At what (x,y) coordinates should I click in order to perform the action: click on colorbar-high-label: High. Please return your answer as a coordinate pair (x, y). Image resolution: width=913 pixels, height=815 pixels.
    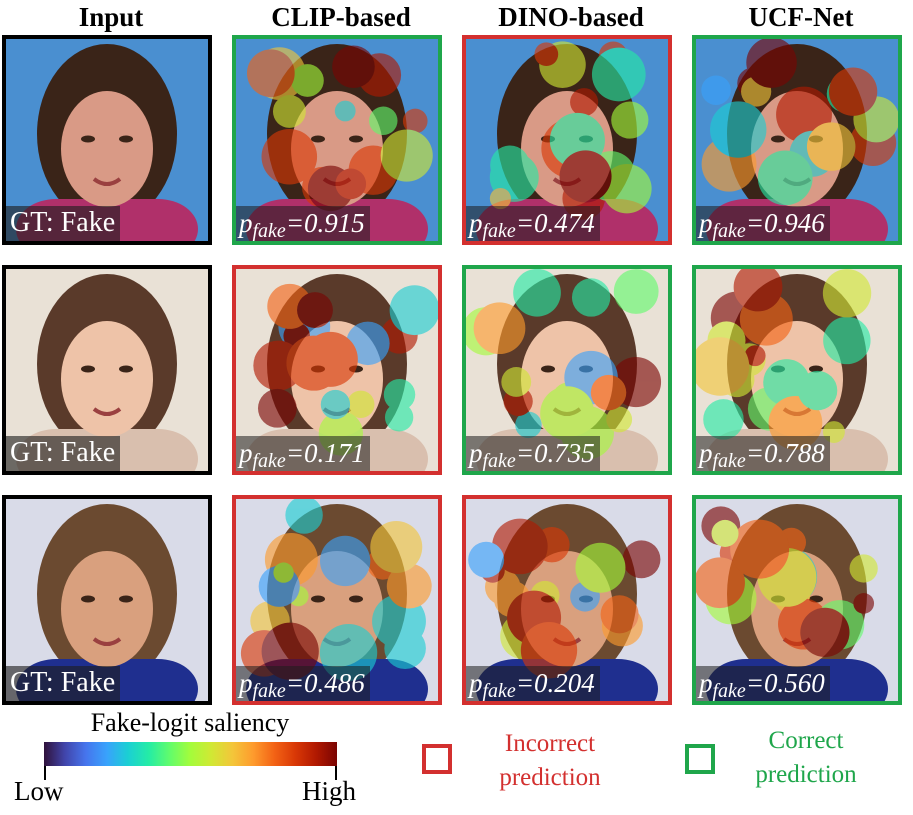
    Looking at the image, I should click on (329, 791).